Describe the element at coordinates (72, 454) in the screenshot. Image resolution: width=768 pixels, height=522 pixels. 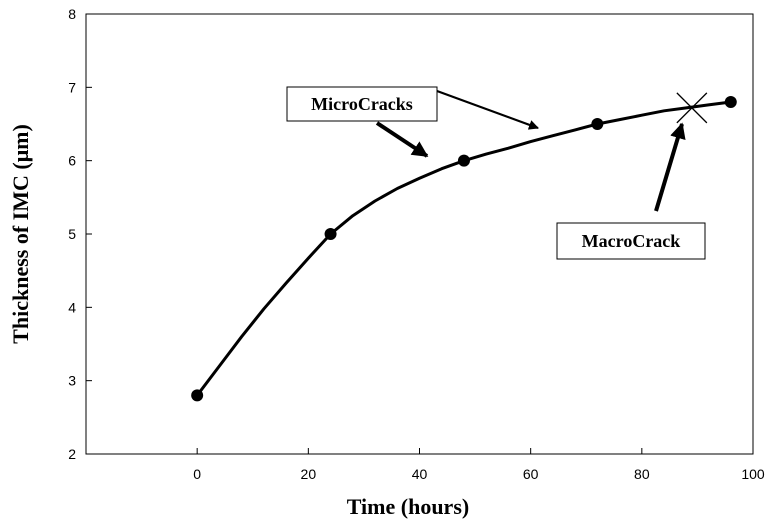
I see `y-tick-label: 2` at that location.